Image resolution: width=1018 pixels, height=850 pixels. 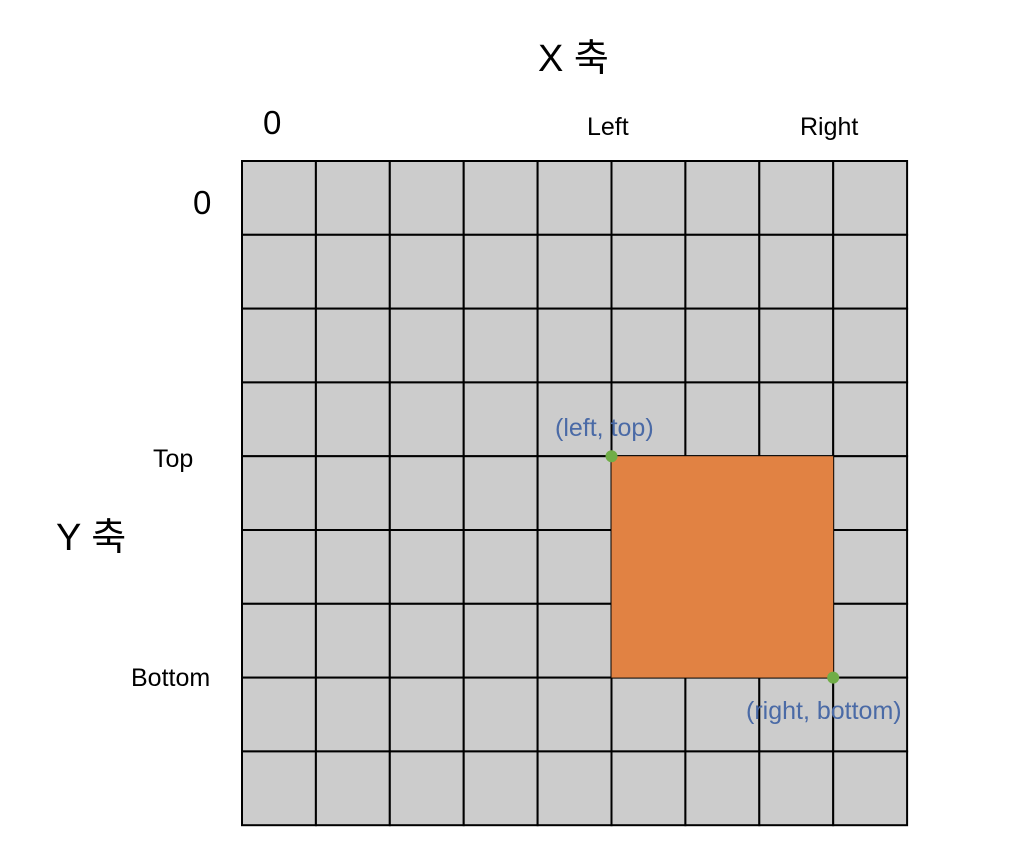 What do you see at coordinates (171, 678) in the screenshot?
I see `bottom-label: Bottom` at bounding box center [171, 678].